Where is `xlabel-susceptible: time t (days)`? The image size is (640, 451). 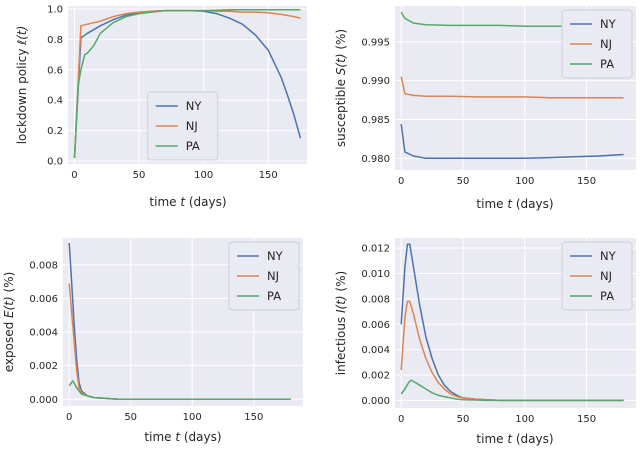
xlabel-susceptible: time t (days) is located at coordinates (514, 204).